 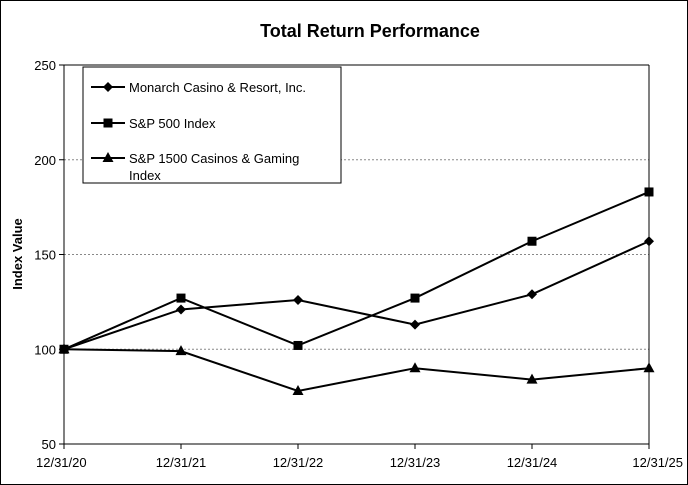 What do you see at coordinates (181, 462) in the screenshot?
I see `x-tick-label: 12/31/21` at bounding box center [181, 462].